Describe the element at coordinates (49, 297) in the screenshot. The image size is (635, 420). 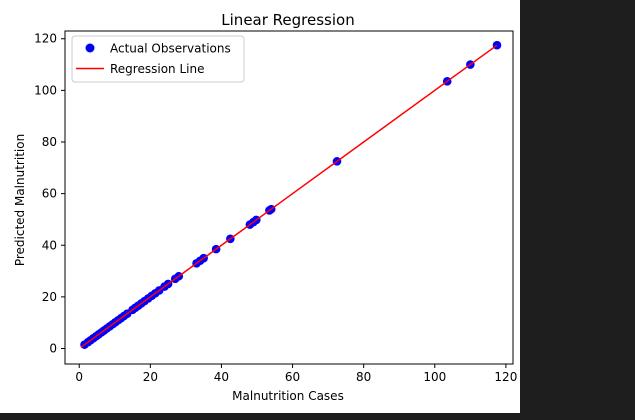
I see `y-tick-label: 20` at that location.